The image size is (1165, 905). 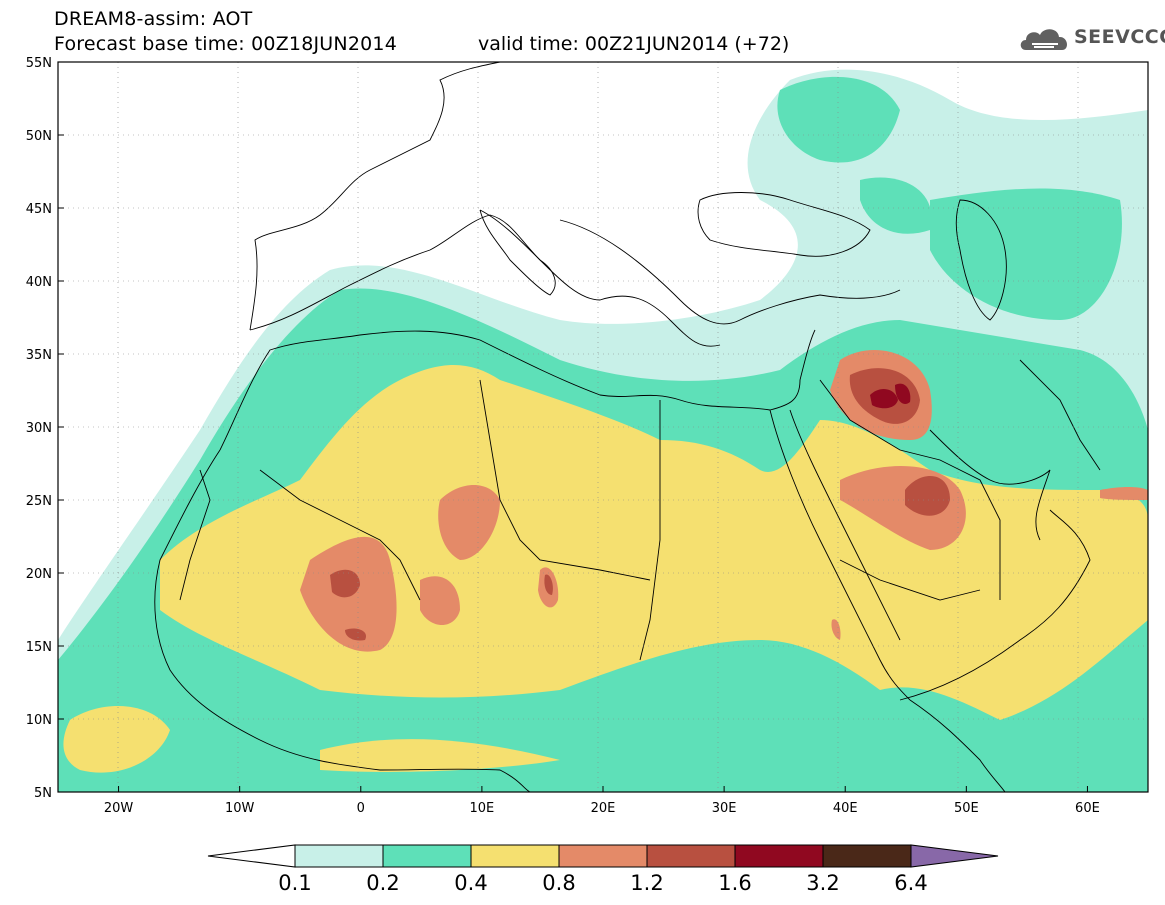 What do you see at coordinates (724, 808) in the screenshot?
I see `lon-label: 30E` at bounding box center [724, 808].